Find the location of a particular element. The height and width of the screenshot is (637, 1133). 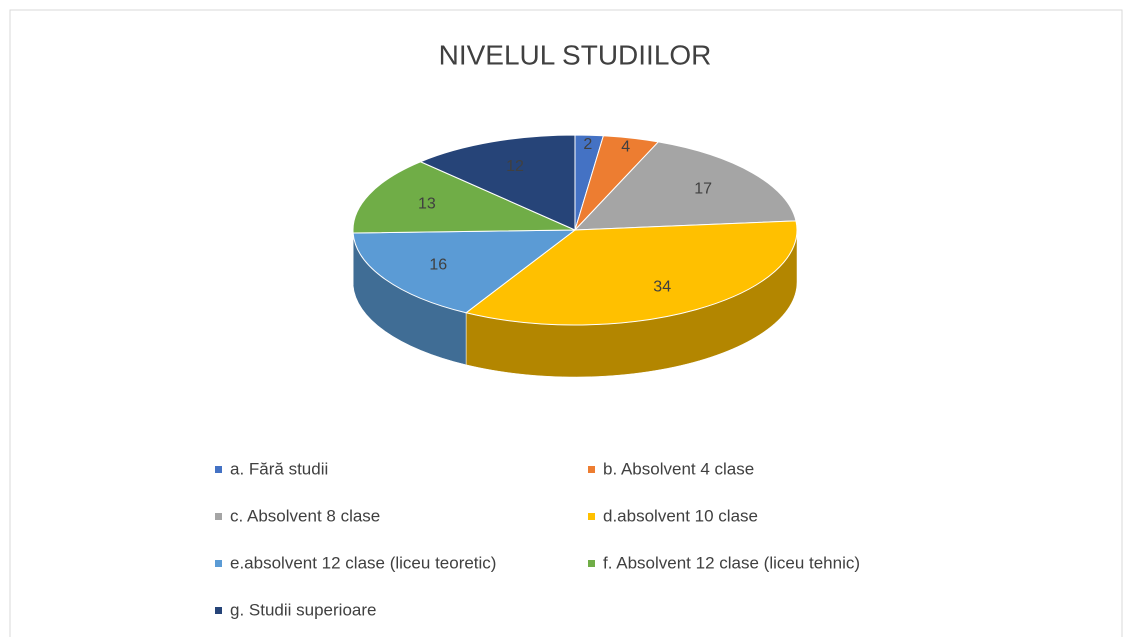

legend-label: c. Absolvent 8 clase is located at coordinates (305, 515).